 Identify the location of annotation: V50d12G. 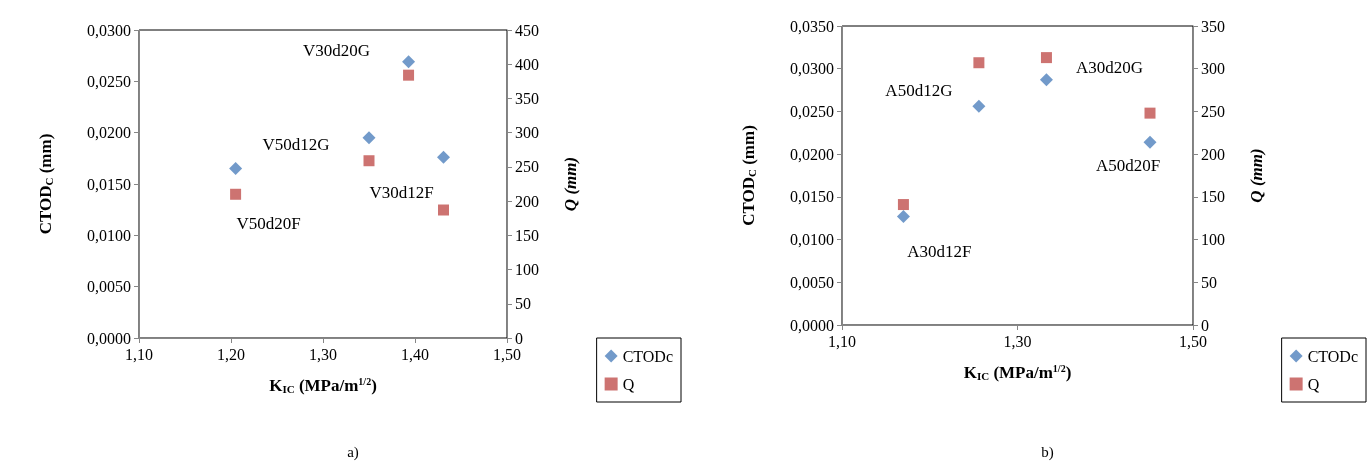
(296, 145).